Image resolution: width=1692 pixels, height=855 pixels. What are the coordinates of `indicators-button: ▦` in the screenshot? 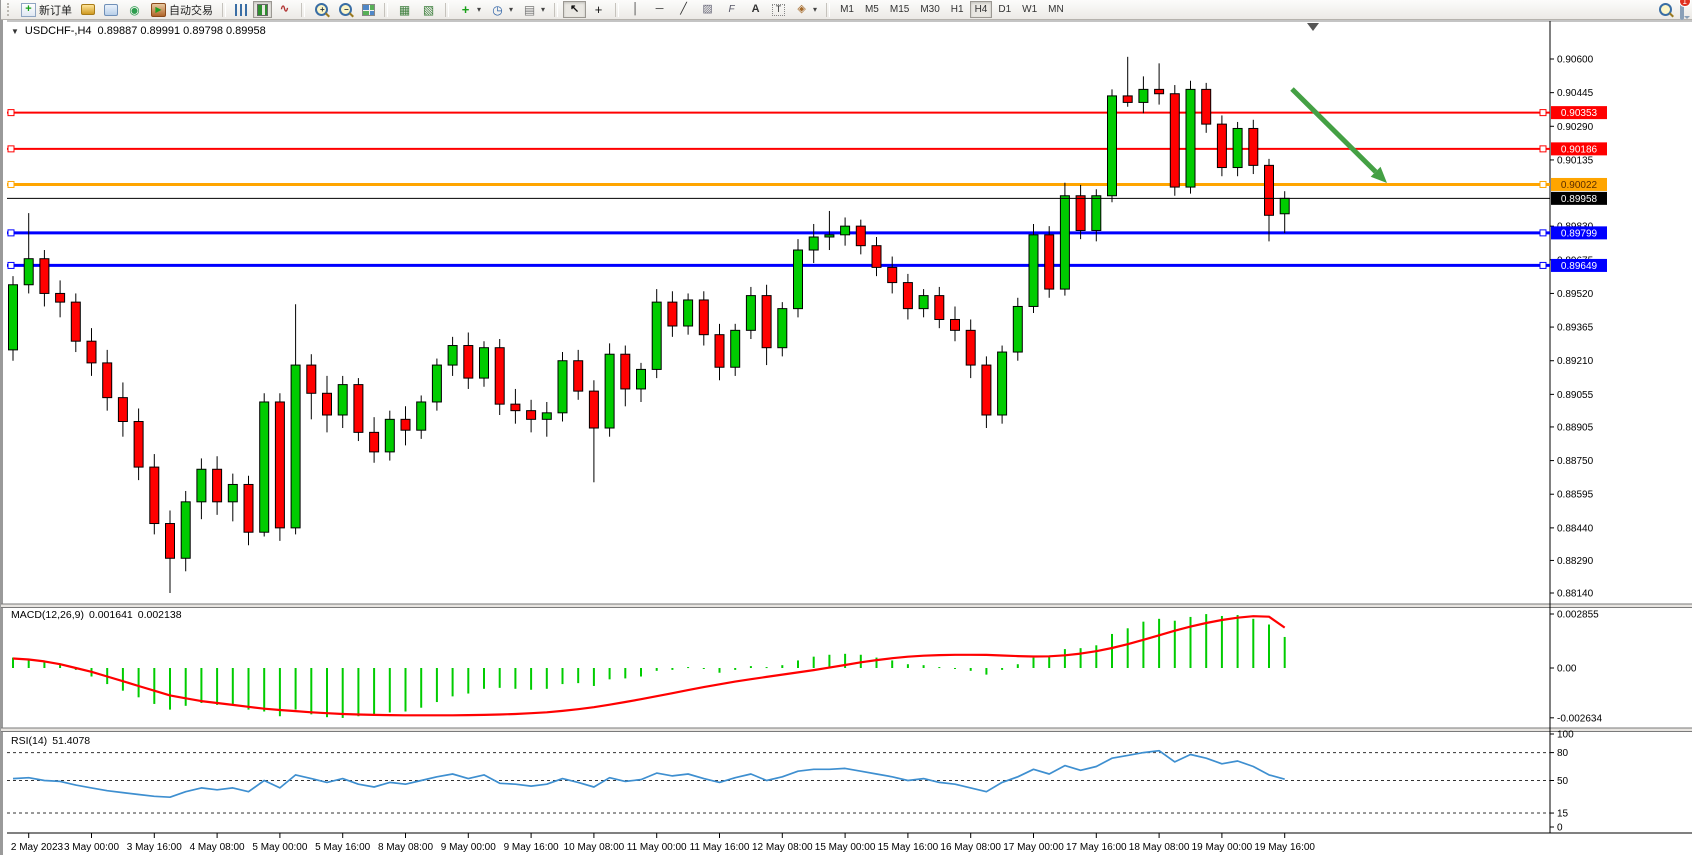 It's located at (404, 9).